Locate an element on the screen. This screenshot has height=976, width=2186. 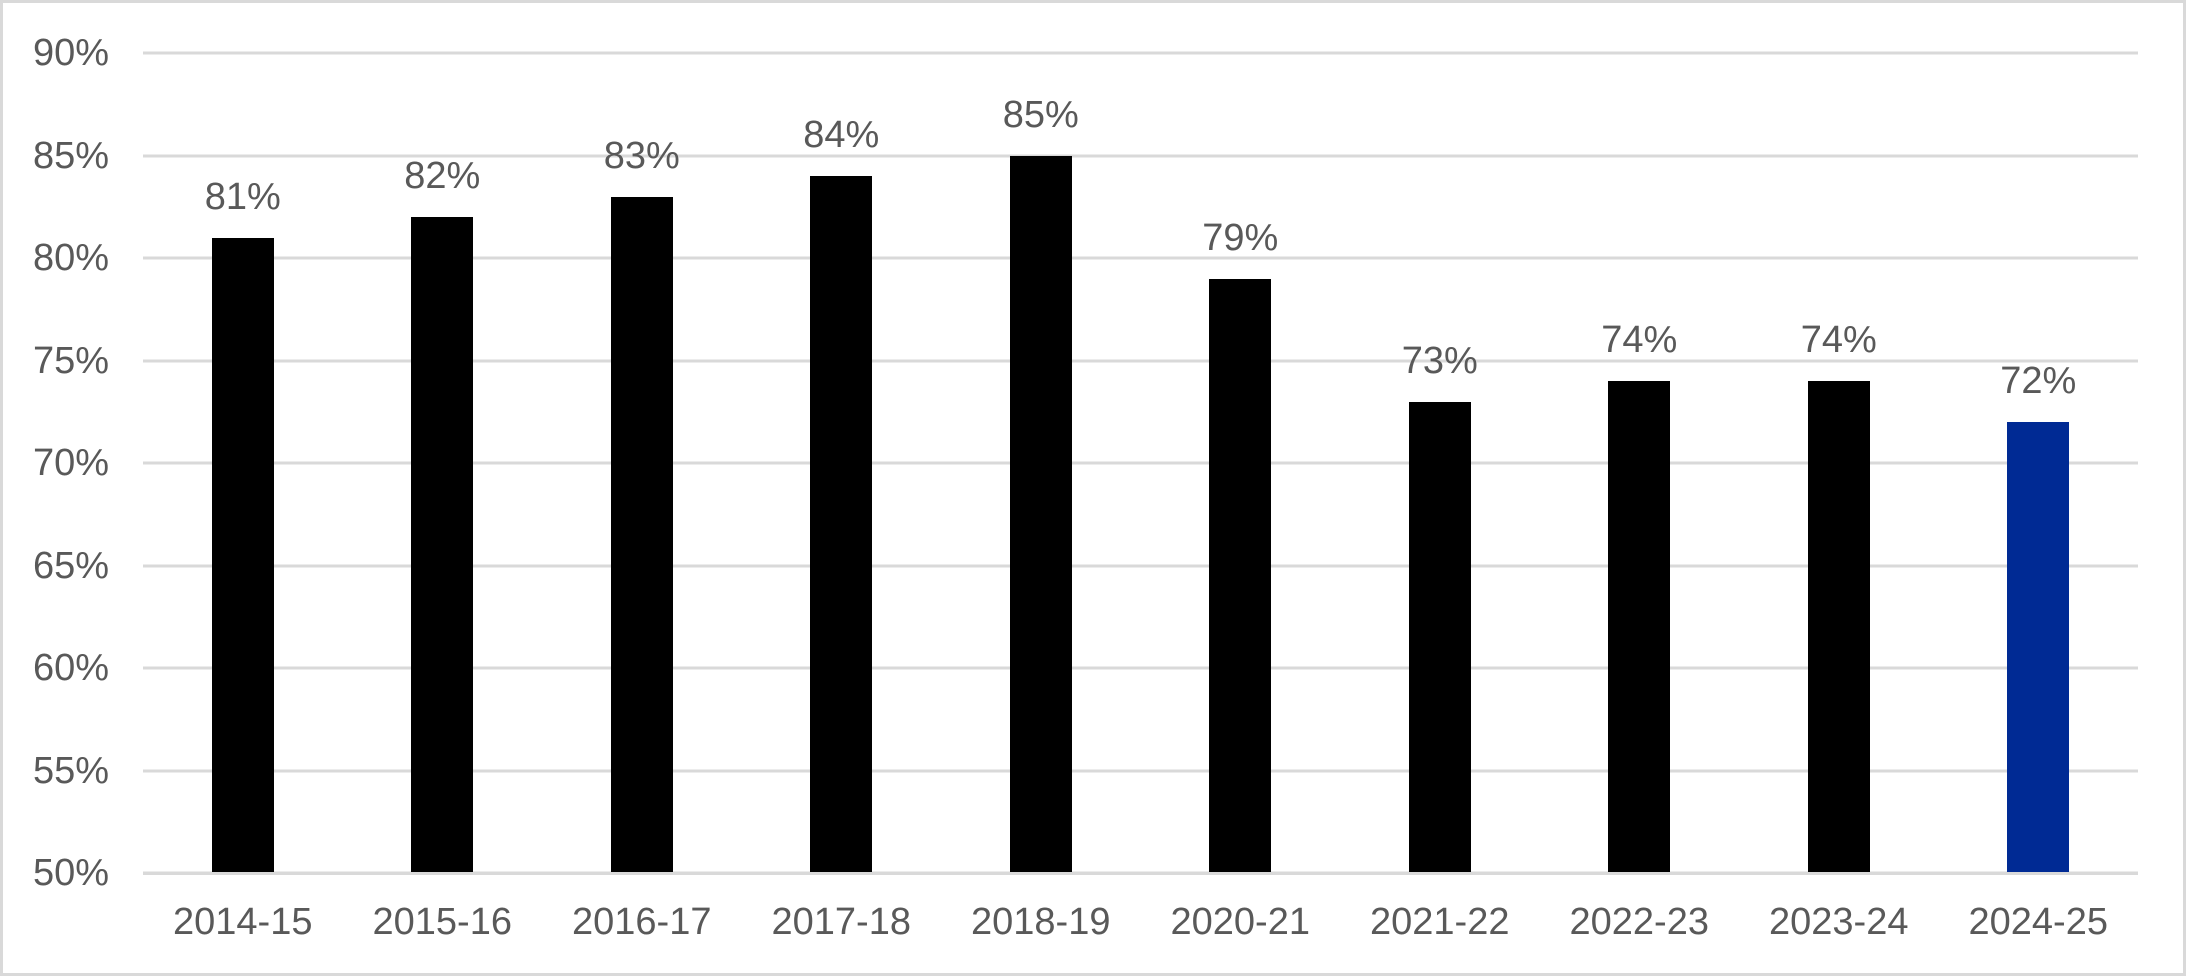
data-label: 83% is located at coordinates (641, 155).